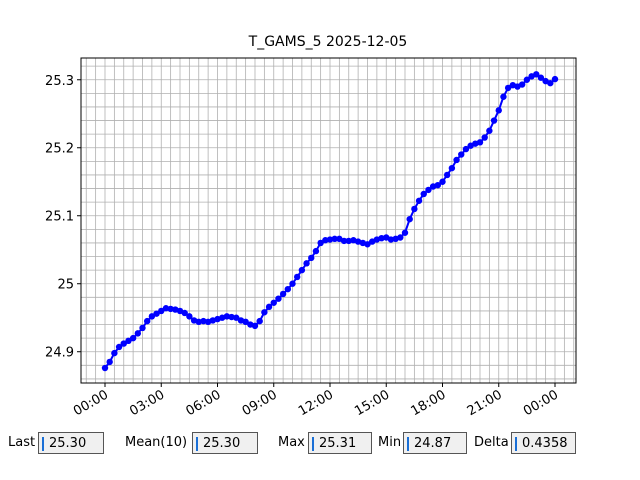 This screenshot has width=640, height=480. What do you see at coordinates (491, 442) in the screenshot?
I see `stat-label: Delta` at bounding box center [491, 442].